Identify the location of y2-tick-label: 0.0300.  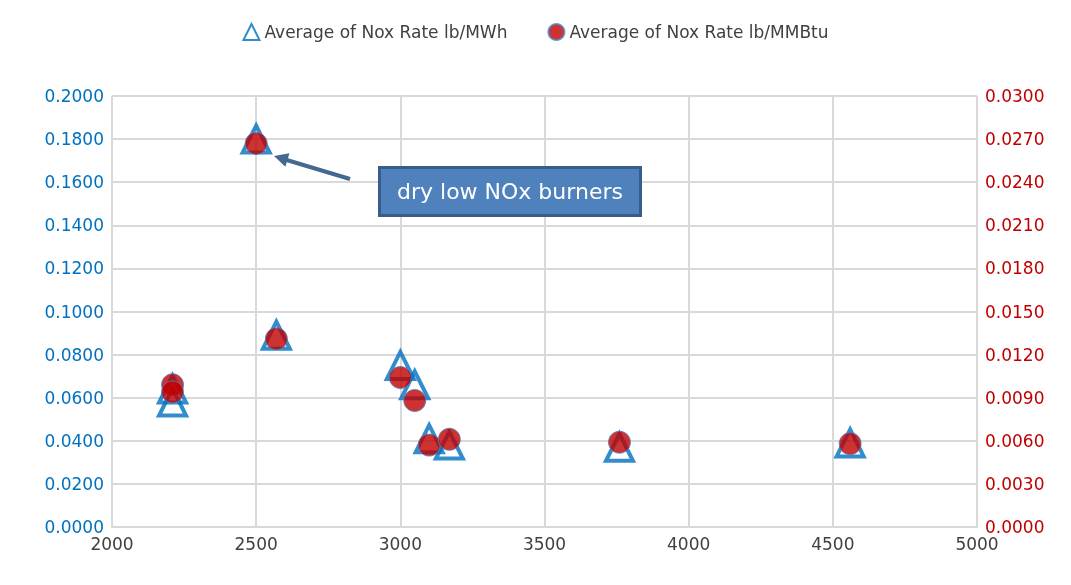
(1015, 96).